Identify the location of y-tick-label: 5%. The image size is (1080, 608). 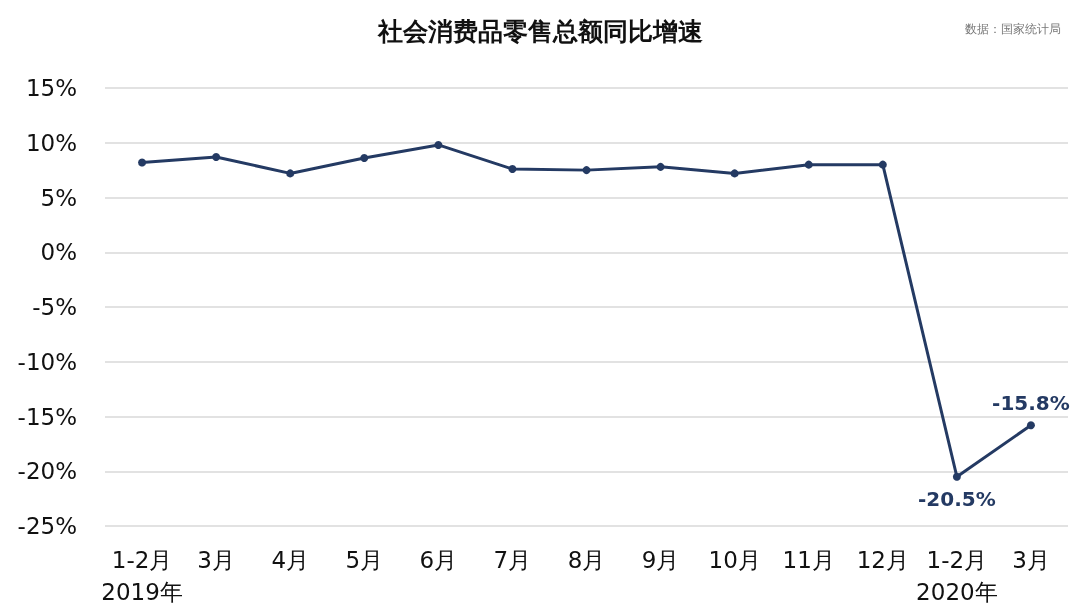
(58, 197).